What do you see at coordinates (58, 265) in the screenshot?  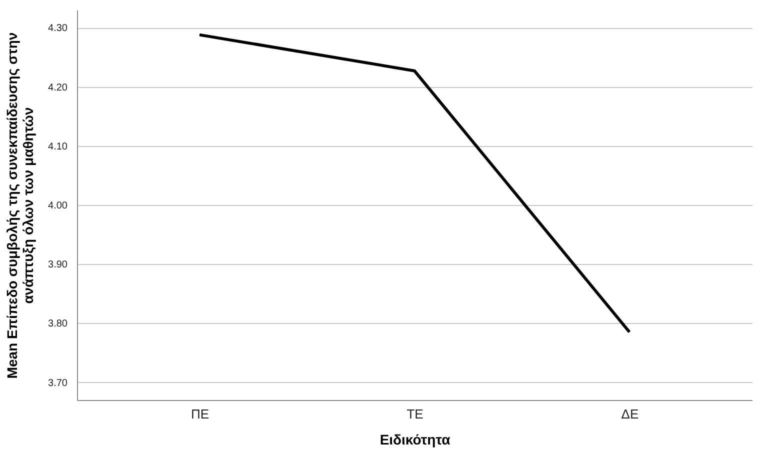 I see `y-tick-label: 3.90` at bounding box center [58, 265].